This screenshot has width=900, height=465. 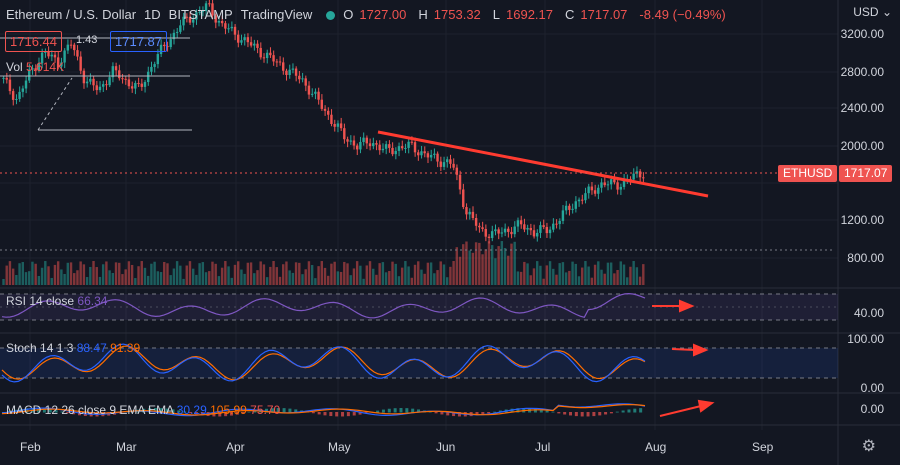 I want to click on rsi-line, so click(x=323, y=305).